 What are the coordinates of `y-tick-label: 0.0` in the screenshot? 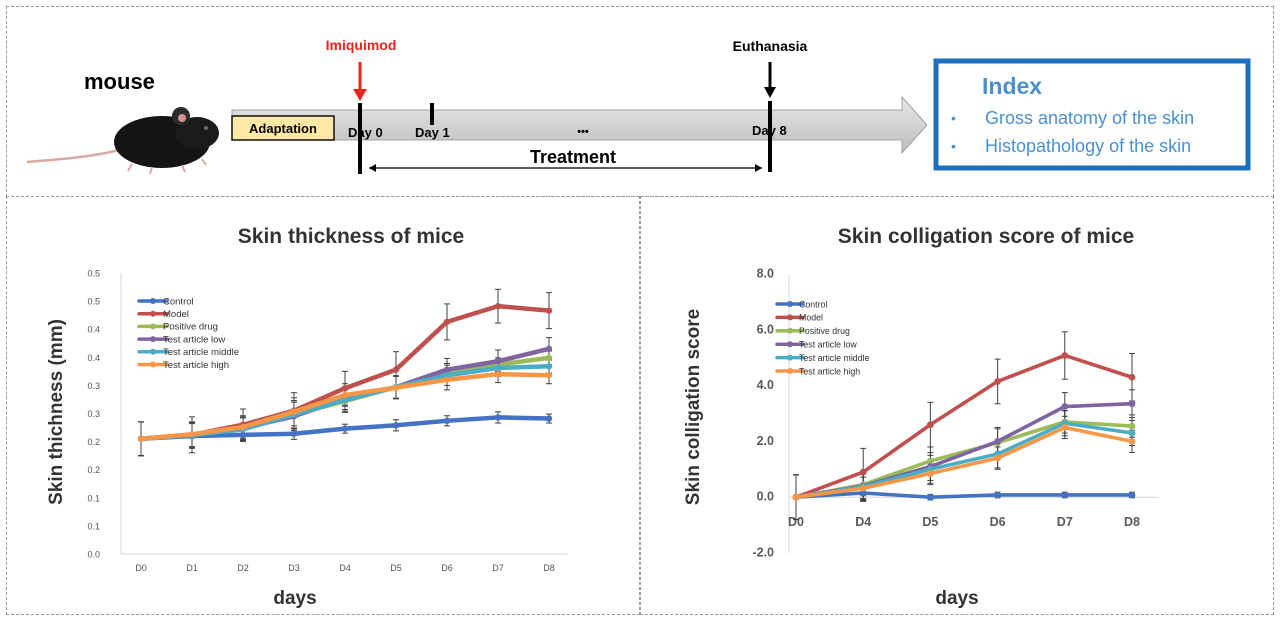 It's located at (93, 555).